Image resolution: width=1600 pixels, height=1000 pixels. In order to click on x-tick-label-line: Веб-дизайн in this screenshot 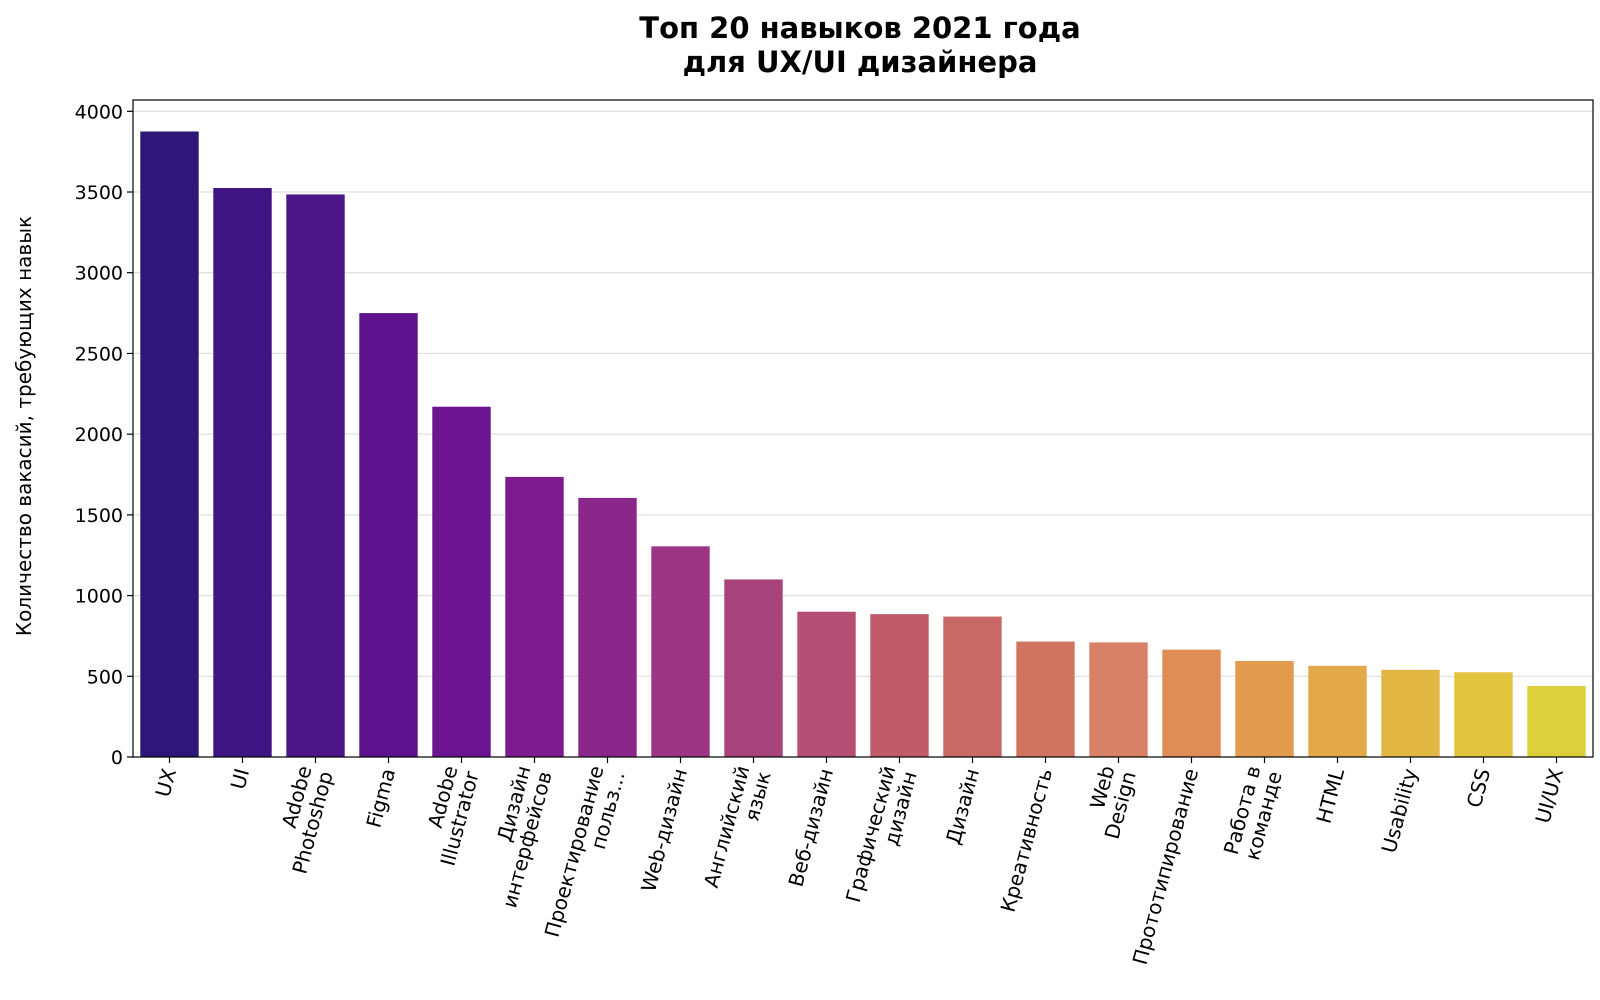, I will do `click(810, 827)`.